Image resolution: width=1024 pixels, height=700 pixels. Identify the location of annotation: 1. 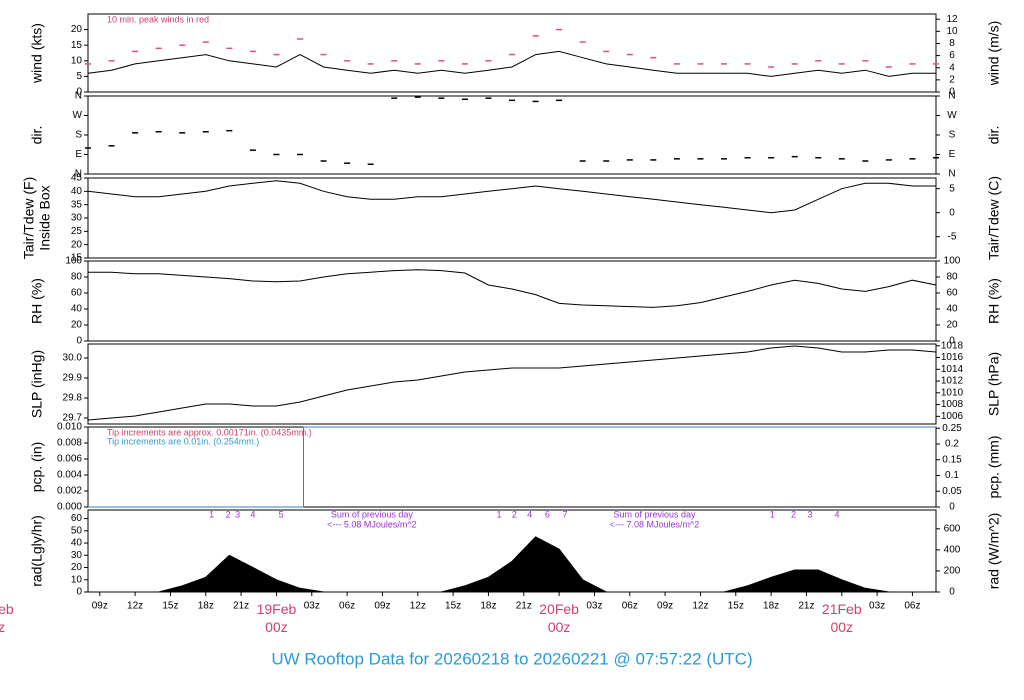
(211, 514).